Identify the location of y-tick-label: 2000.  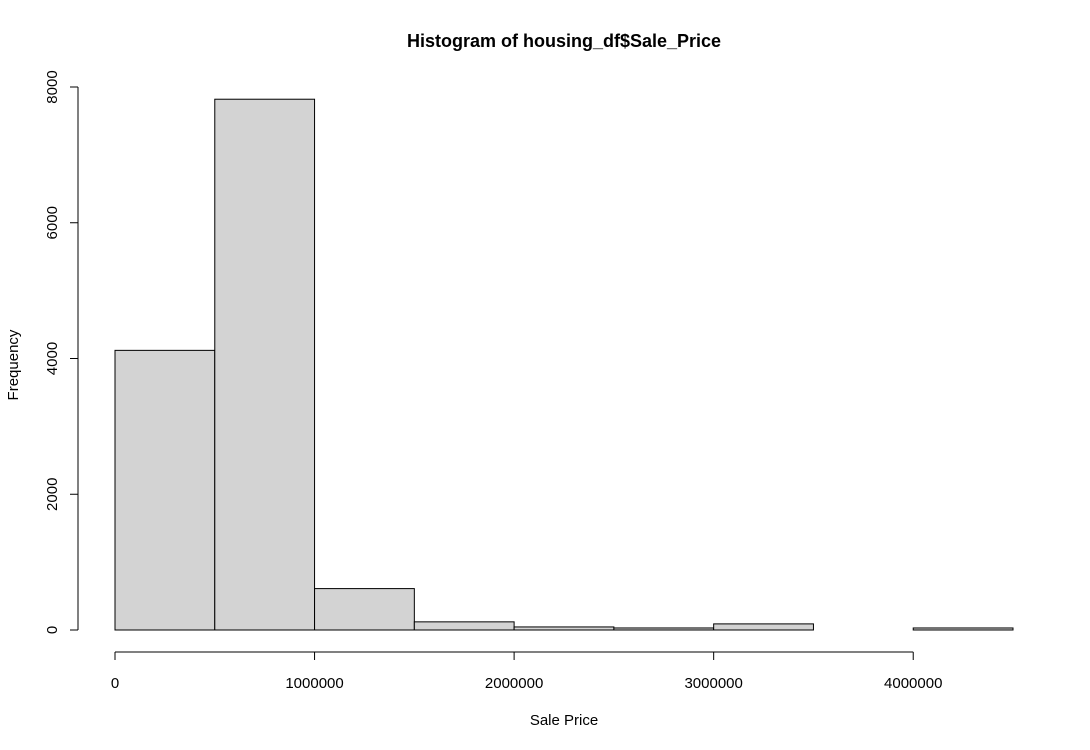
(52, 494).